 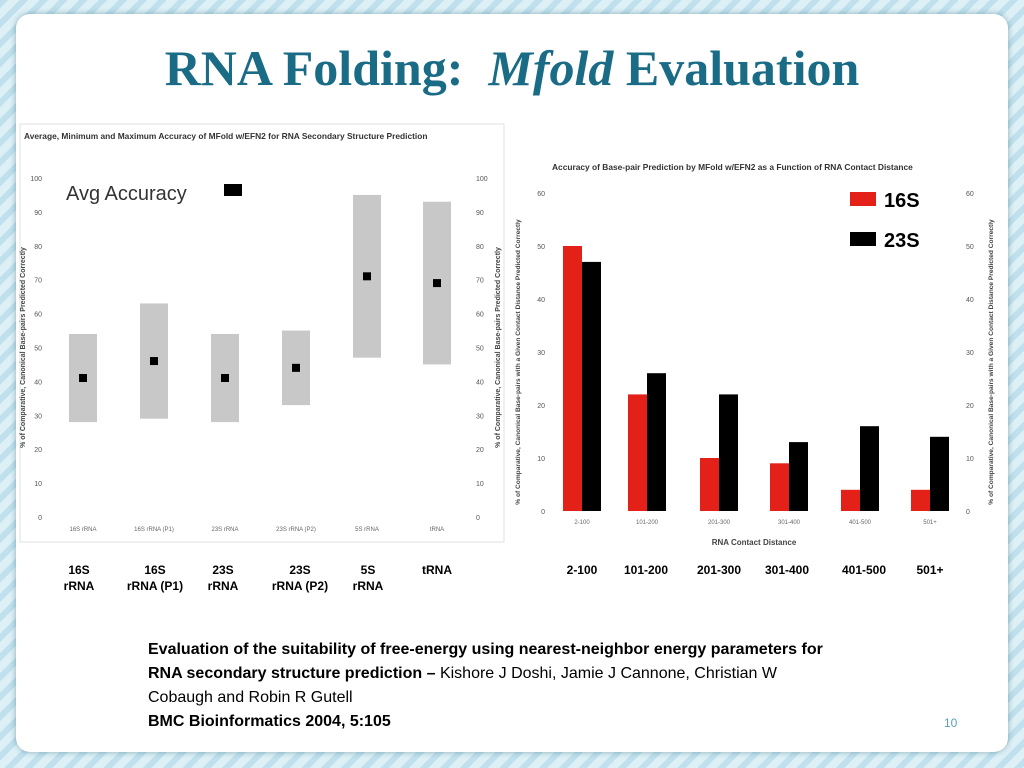 What do you see at coordinates (930, 523) in the screenshot?
I see `bar-x-tick: 501+` at bounding box center [930, 523].